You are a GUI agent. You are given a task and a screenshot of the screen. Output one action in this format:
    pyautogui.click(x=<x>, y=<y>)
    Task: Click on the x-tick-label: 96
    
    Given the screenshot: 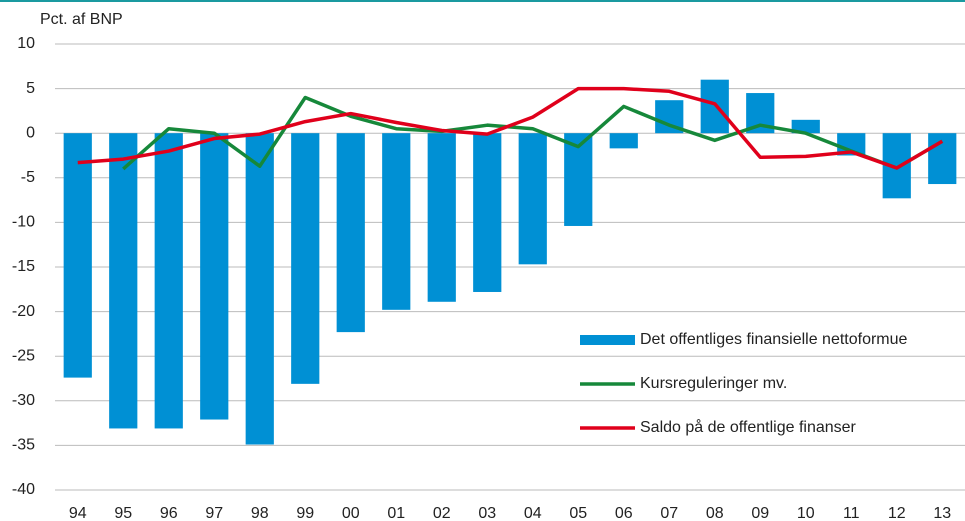 What is the action you would take?
    pyautogui.click(x=169, y=513)
    